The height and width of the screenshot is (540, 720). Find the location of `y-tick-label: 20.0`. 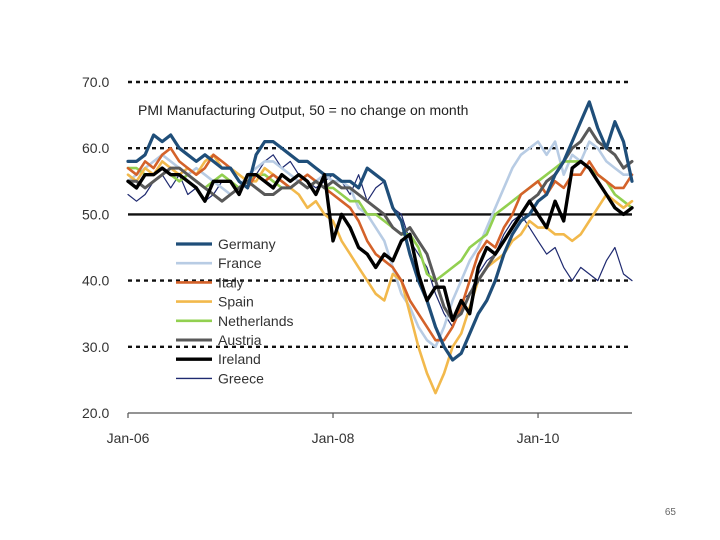

y-tick-label: 20.0 is located at coordinates (95, 413).